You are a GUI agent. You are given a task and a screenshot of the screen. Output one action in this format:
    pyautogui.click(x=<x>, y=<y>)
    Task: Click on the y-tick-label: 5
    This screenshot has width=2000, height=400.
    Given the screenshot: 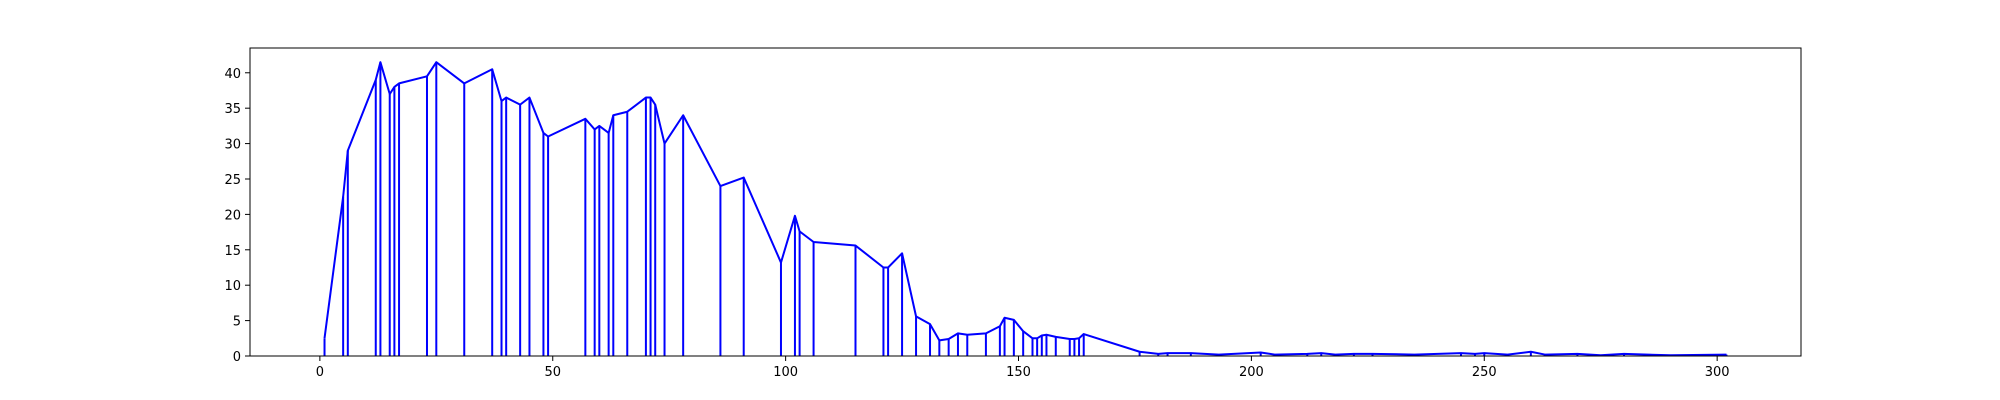 What is the action you would take?
    pyautogui.click(x=237, y=322)
    